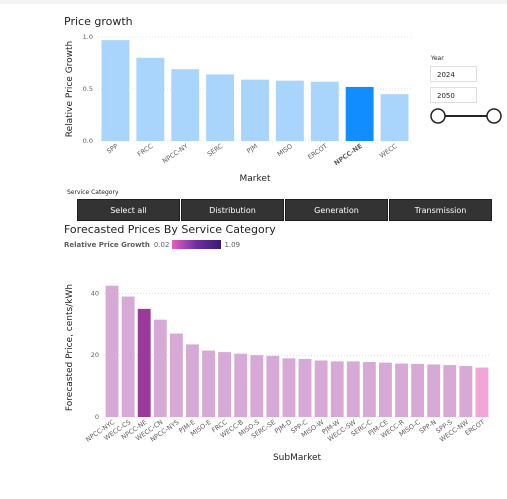  What do you see at coordinates (97, 417) in the screenshot?
I see `y-tick-label: 0` at bounding box center [97, 417].